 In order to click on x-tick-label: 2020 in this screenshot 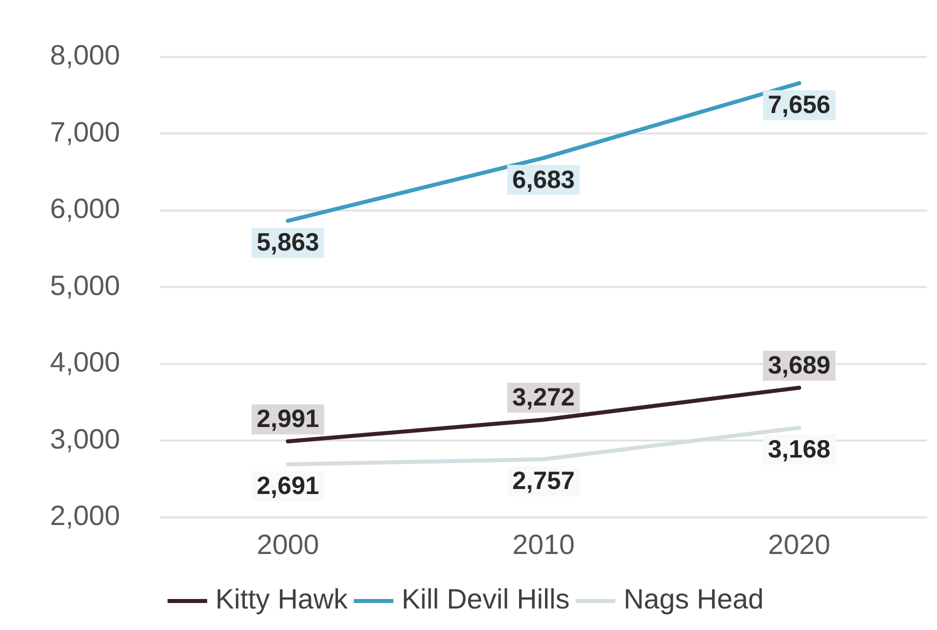, I will do `click(799, 544)`.